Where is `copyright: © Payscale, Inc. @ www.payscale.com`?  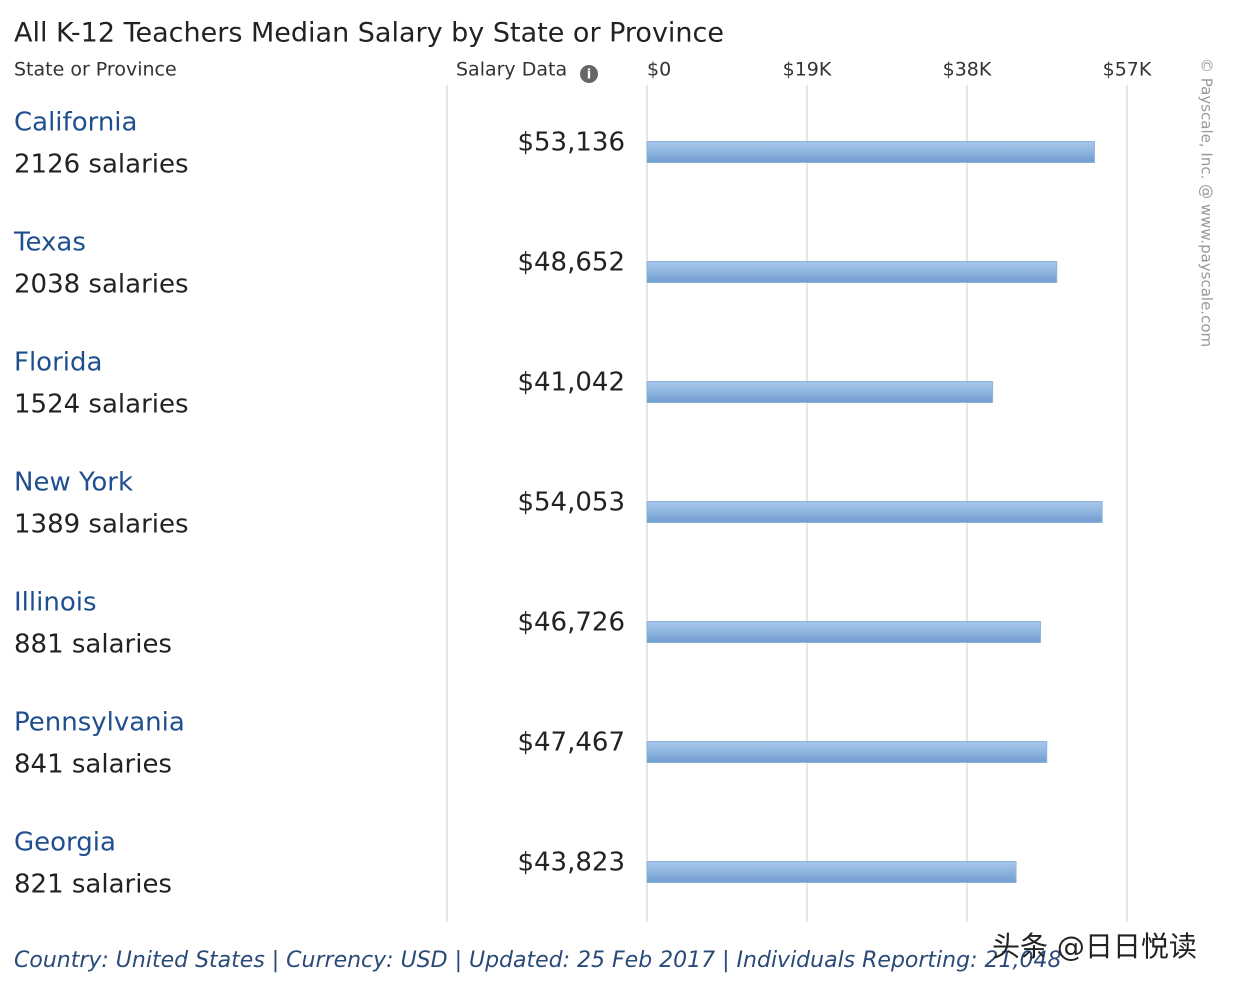
copyright: © Payscale, Inc. @ www.payscale.com is located at coordinates (1207, 202).